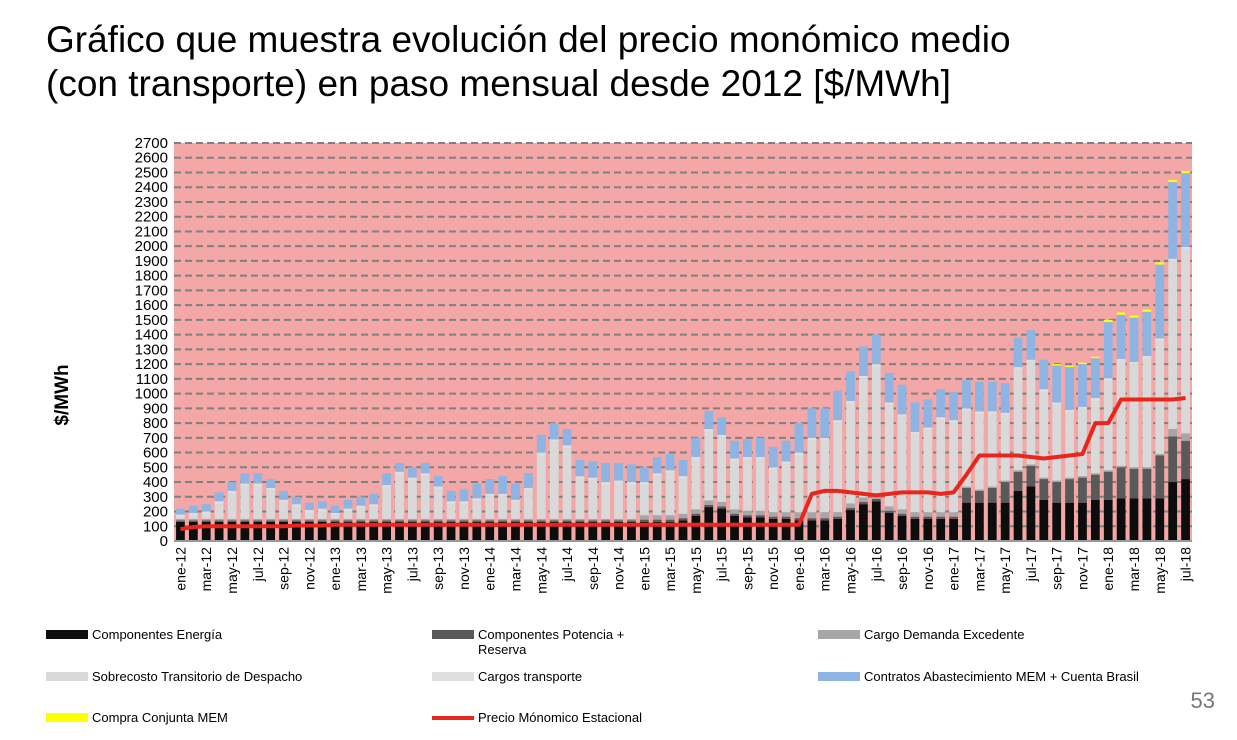  Describe the element at coordinates (155, 438) in the screenshot. I see `y-tick-label: 700` at that location.